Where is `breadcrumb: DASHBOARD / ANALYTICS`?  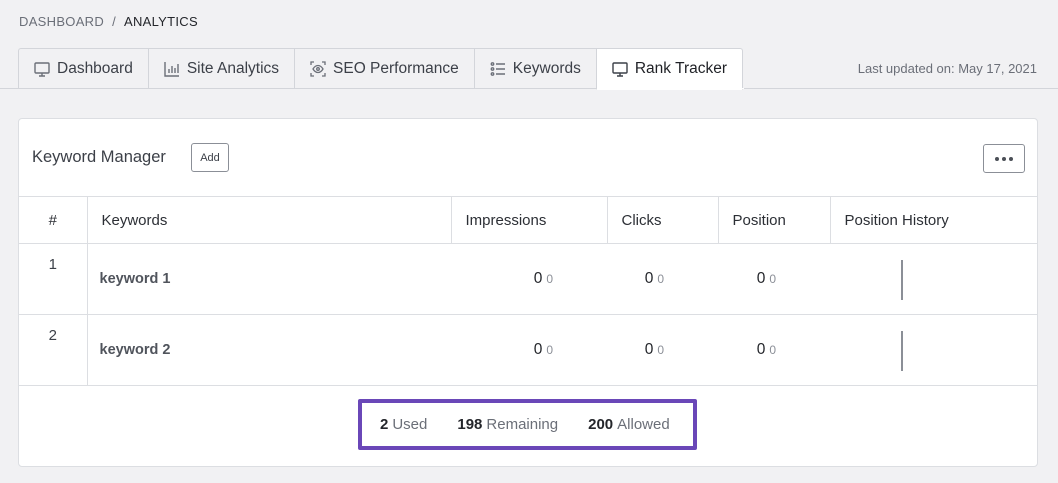
breadcrumb: DASHBOARD / ANALYTICS is located at coordinates (108, 21).